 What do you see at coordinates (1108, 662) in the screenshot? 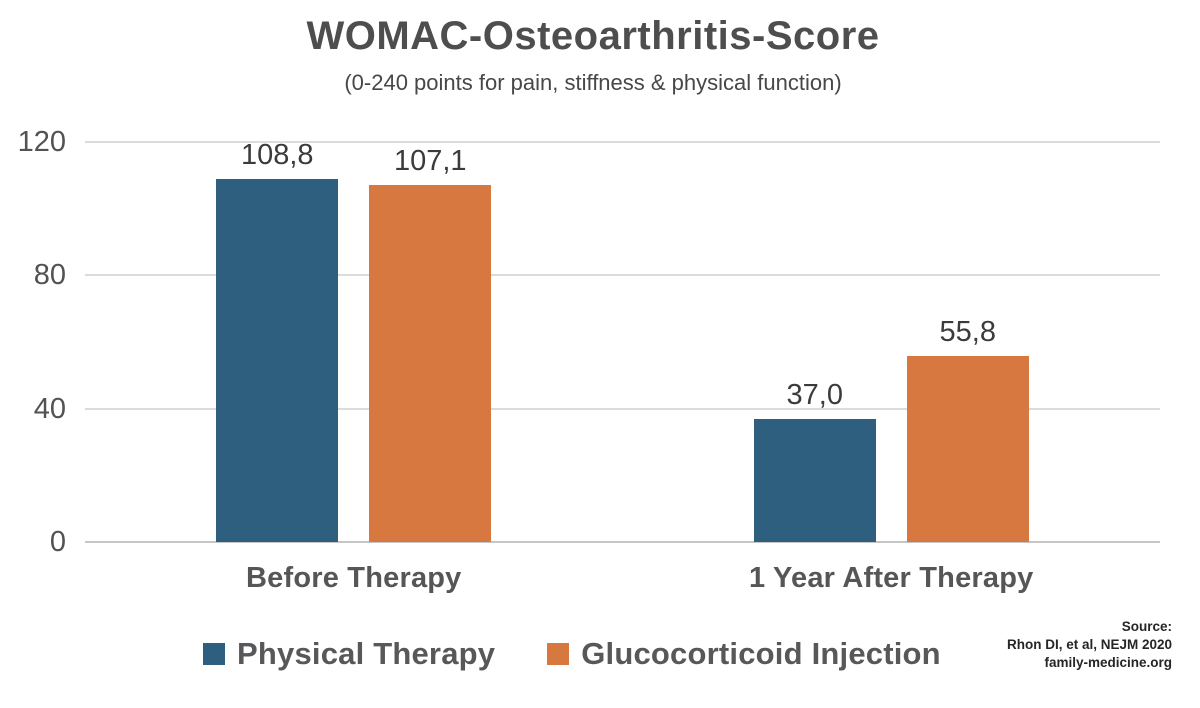
I see `source-line: family-medicine.org` at bounding box center [1108, 662].